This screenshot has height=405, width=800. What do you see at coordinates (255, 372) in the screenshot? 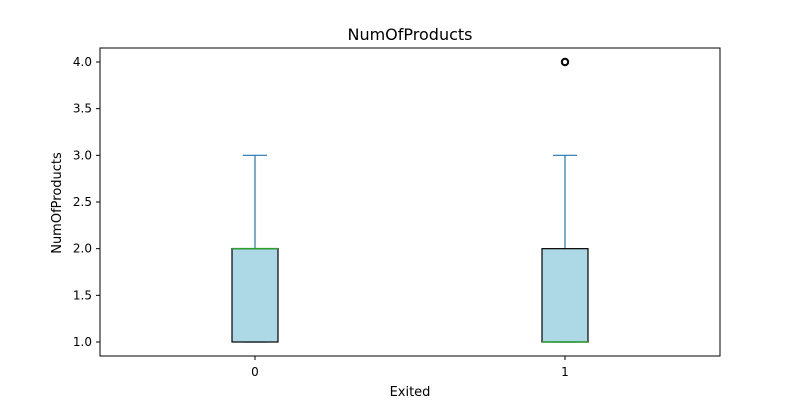
I see `x-tick-label: 0` at bounding box center [255, 372].